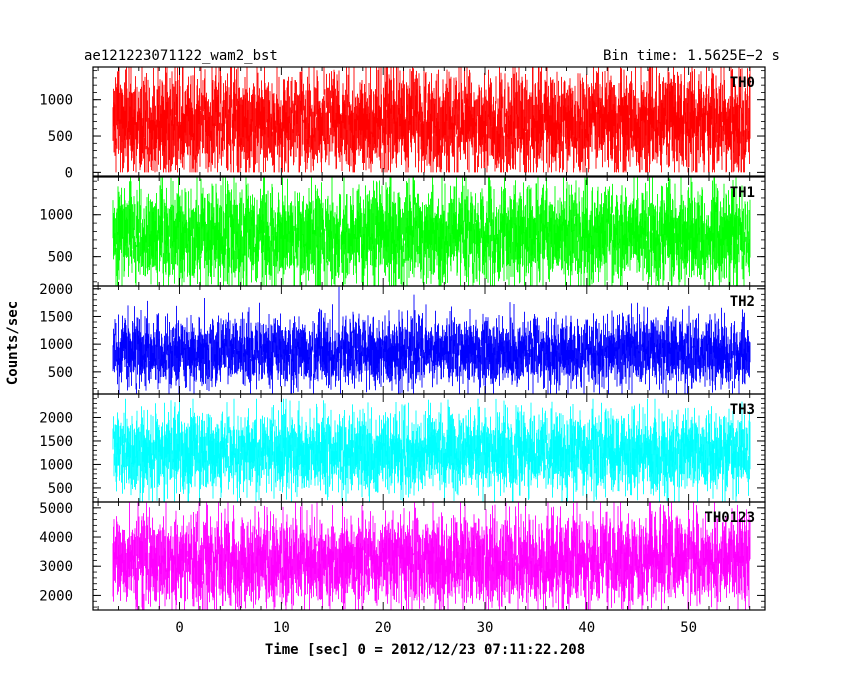 The height and width of the screenshot is (680, 850). I want to click on panel-frame, so click(429, 556).